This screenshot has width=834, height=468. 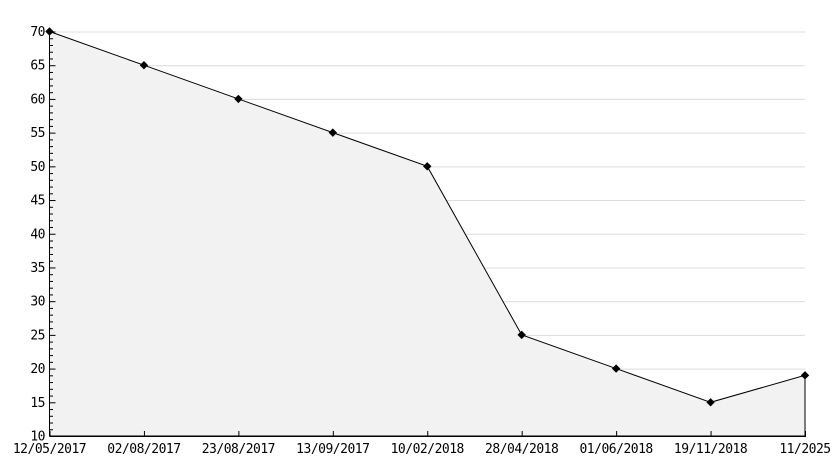 What do you see at coordinates (710, 449) in the screenshot?
I see `x-tick-label: 19/11/2018` at bounding box center [710, 449].